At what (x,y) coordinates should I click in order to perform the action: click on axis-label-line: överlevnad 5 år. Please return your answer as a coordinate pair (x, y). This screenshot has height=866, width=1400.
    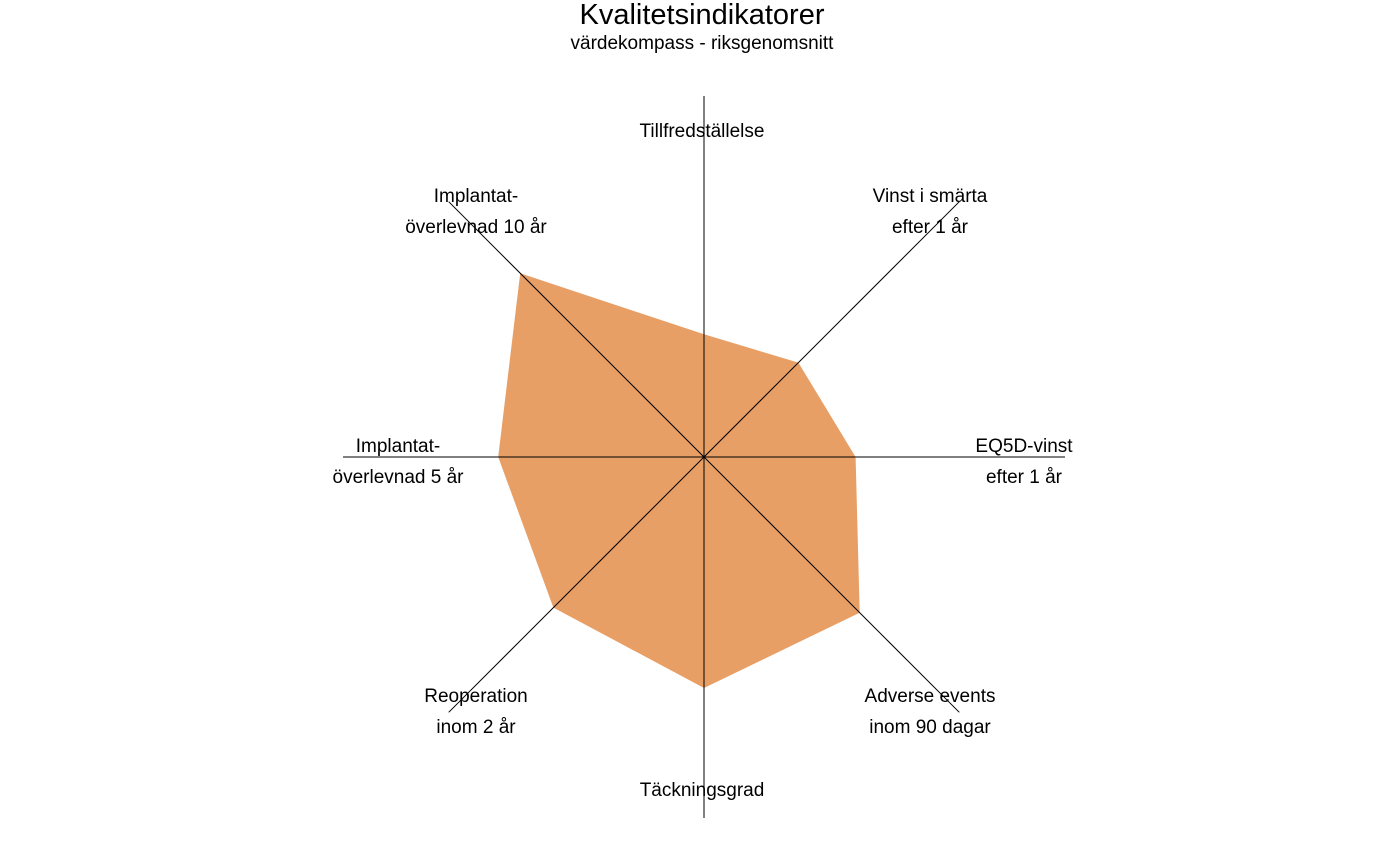
    Looking at the image, I should click on (399, 477).